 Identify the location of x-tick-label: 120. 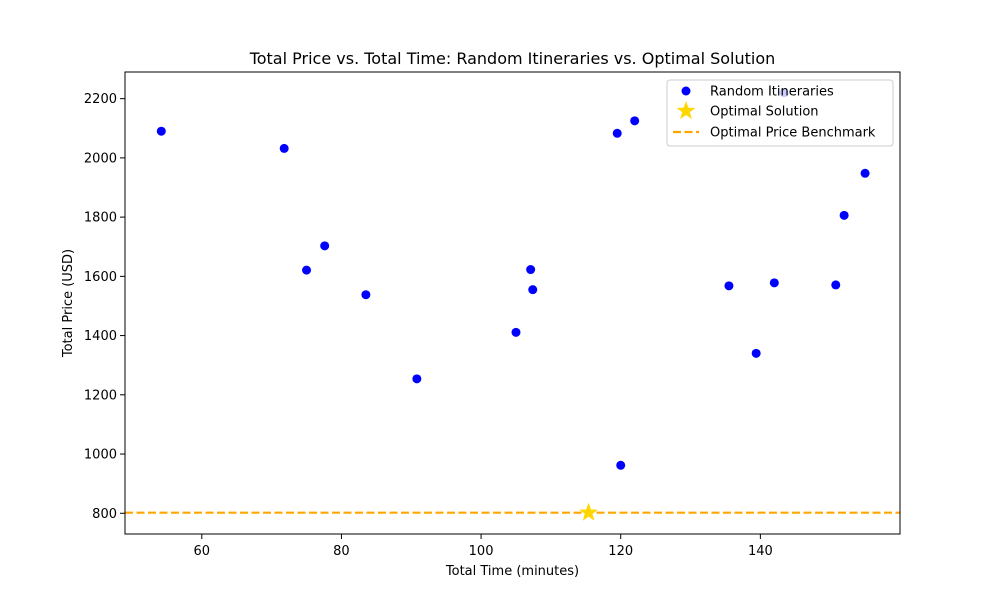
(620, 551).